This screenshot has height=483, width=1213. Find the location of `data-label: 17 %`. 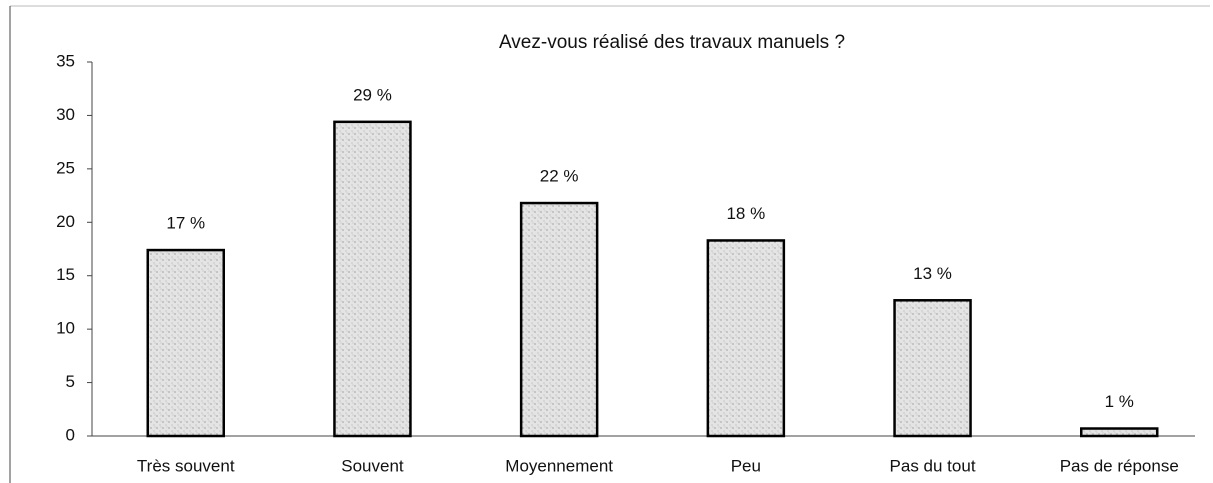

data-label: 17 % is located at coordinates (185, 223).